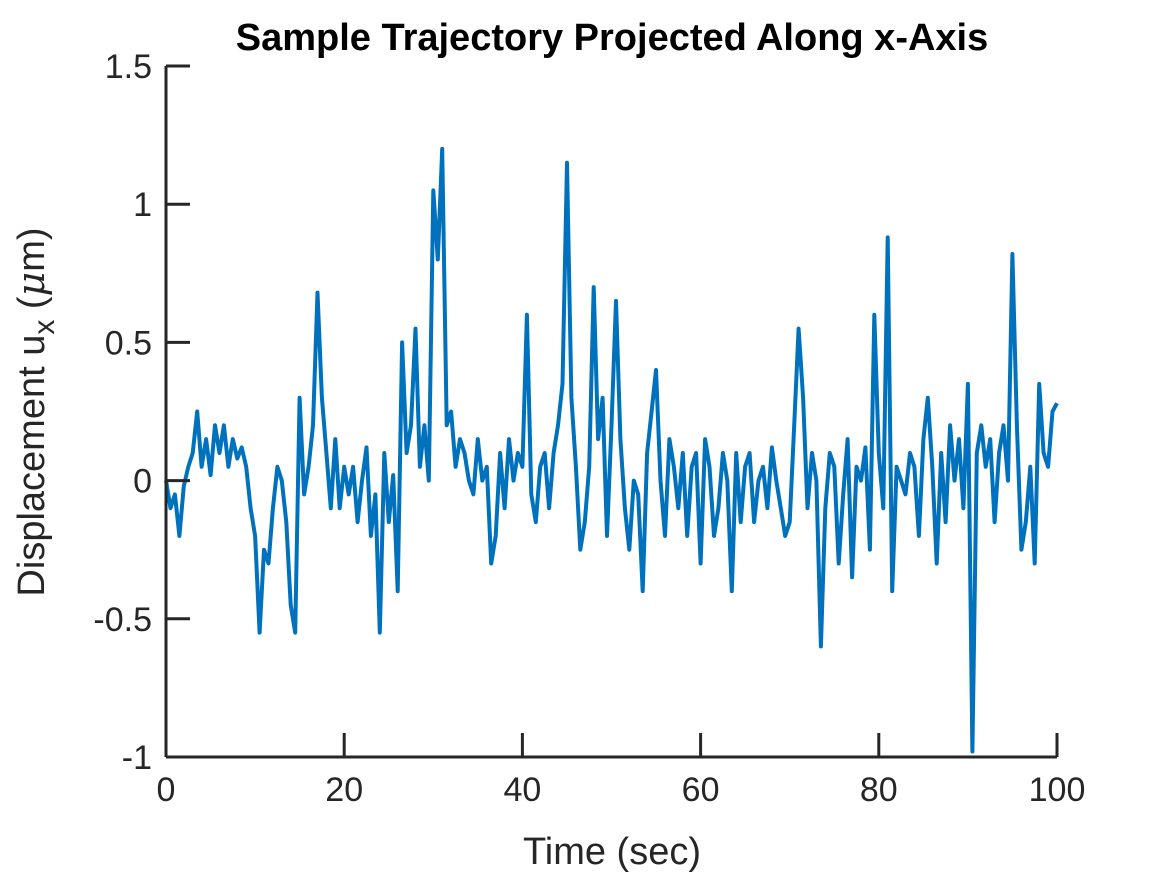 This screenshot has width=1167, height=875. I want to click on y-axis-label: Displacement ux (μm), so click(35, 411).